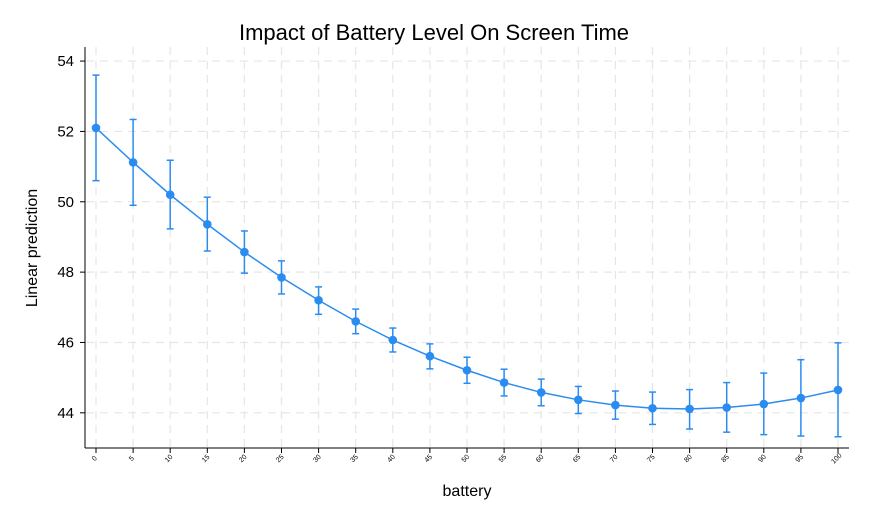 This screenshot has width=869, height=521. I want to click on chart-title: Impact of Battery Level On Screen Time, so click(434, 32).